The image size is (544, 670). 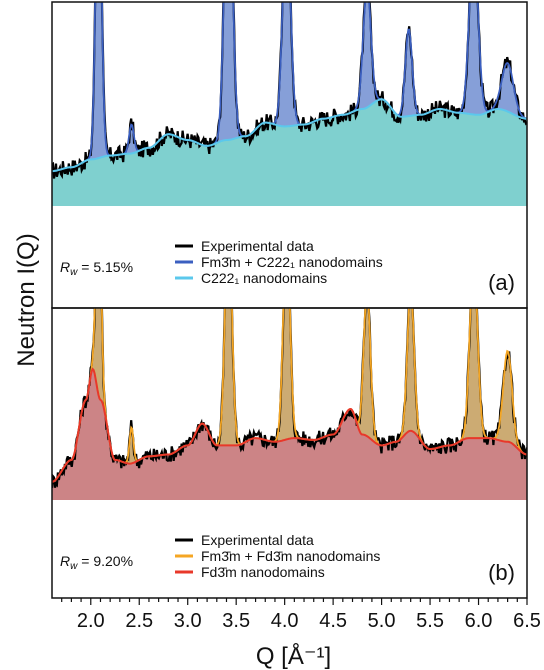 What do you see at coordinates (91, 621) in the screenshot?
I see `x-tick-label: 2.0` at bounding box center [91, 621].